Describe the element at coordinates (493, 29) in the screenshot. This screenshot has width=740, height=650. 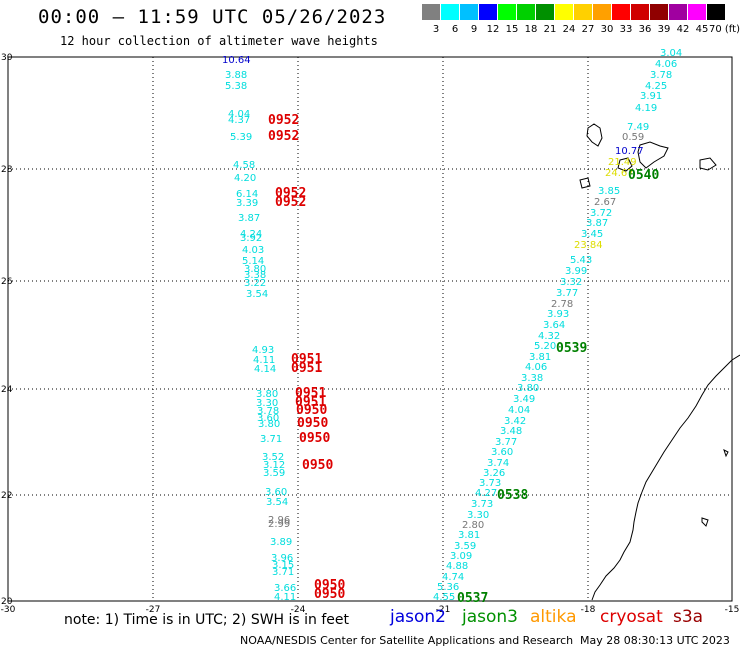
I see `colorbar-label: 12` at that location.